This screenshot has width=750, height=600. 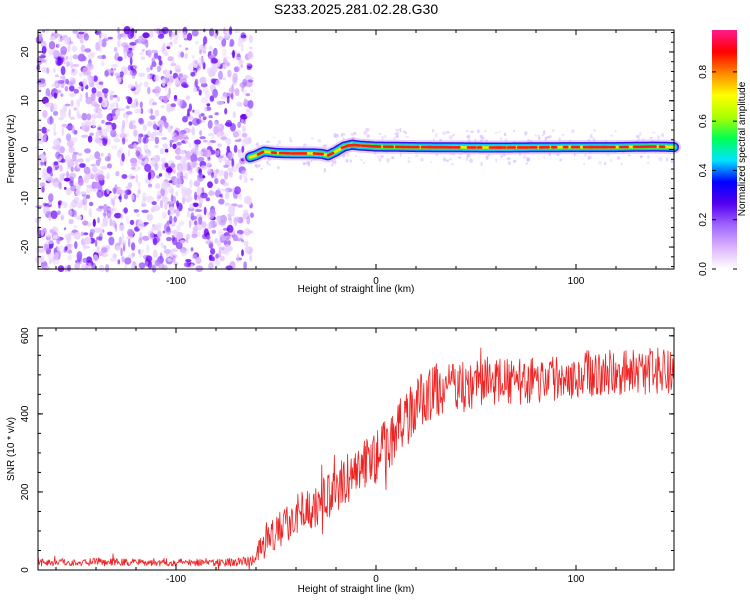 What do you see at coordinates (703, 71) in the screenshot?
I see `colorbar-tick-label: 0.8` at bounding box center [703, 71].